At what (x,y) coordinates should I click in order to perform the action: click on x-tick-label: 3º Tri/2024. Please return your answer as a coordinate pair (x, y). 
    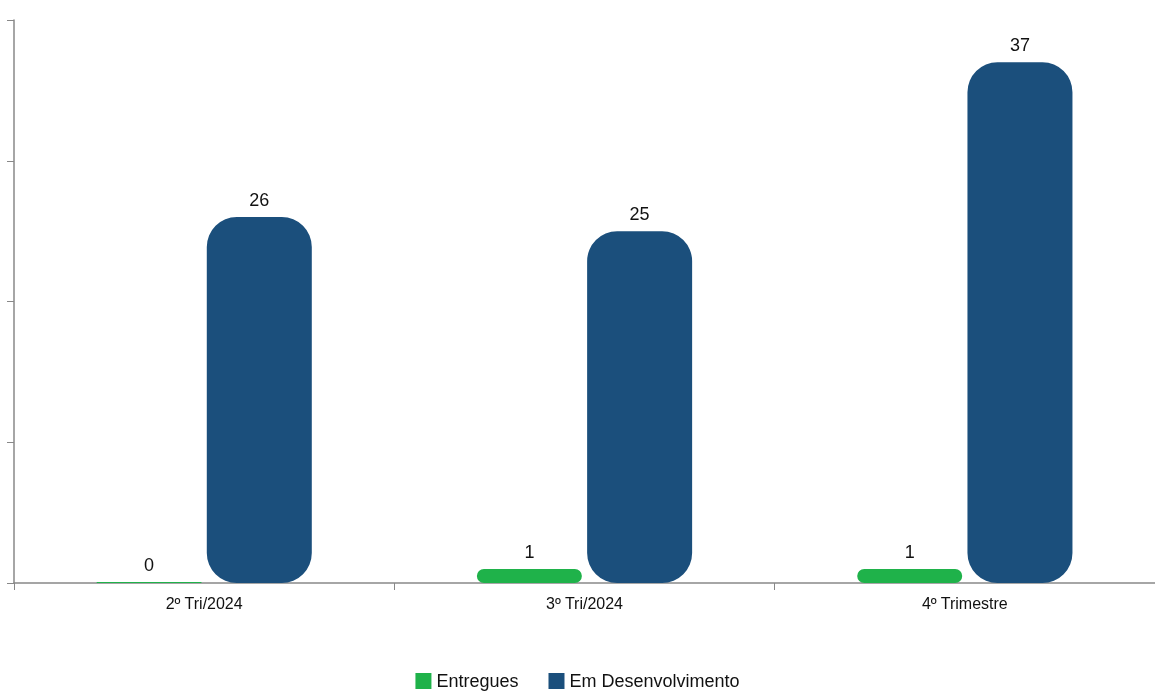
    Looking at the image, I should click on (585, 603).